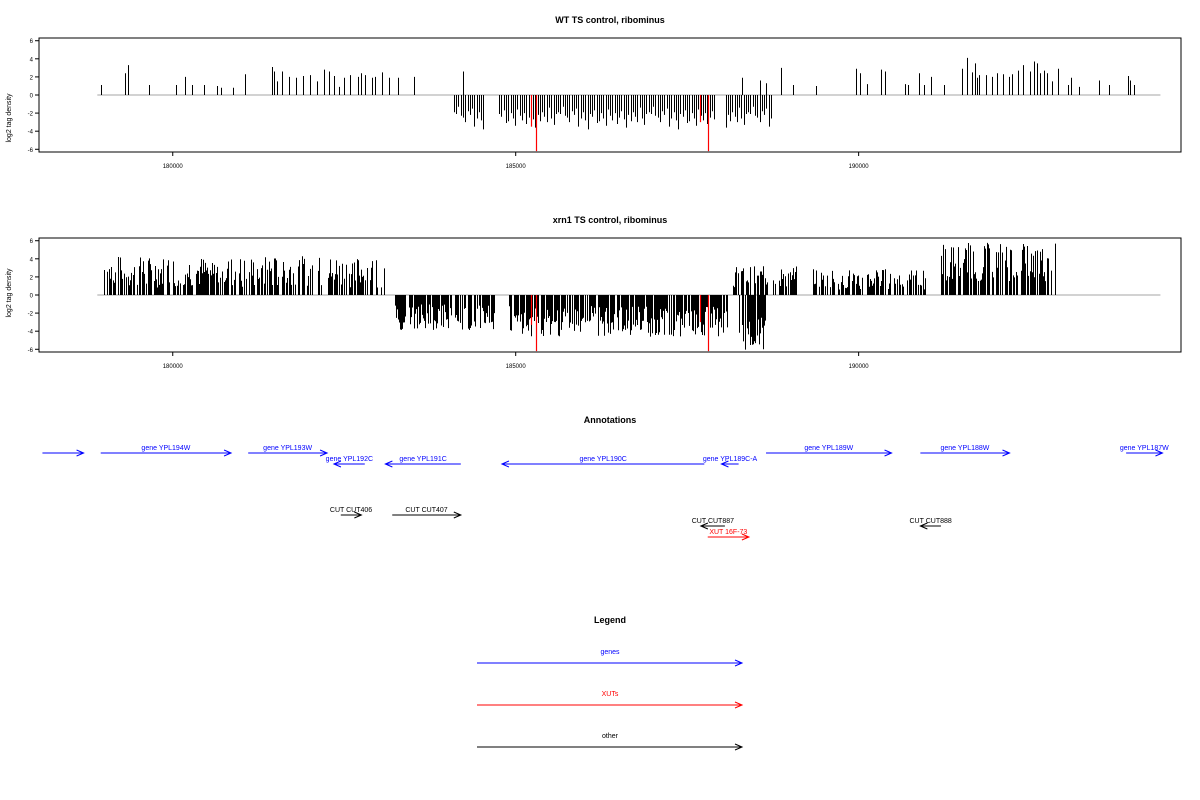 This screenshot has width=1200, height=800. I want to click on feature-gene: gene YPL188W, so click(965, 451).